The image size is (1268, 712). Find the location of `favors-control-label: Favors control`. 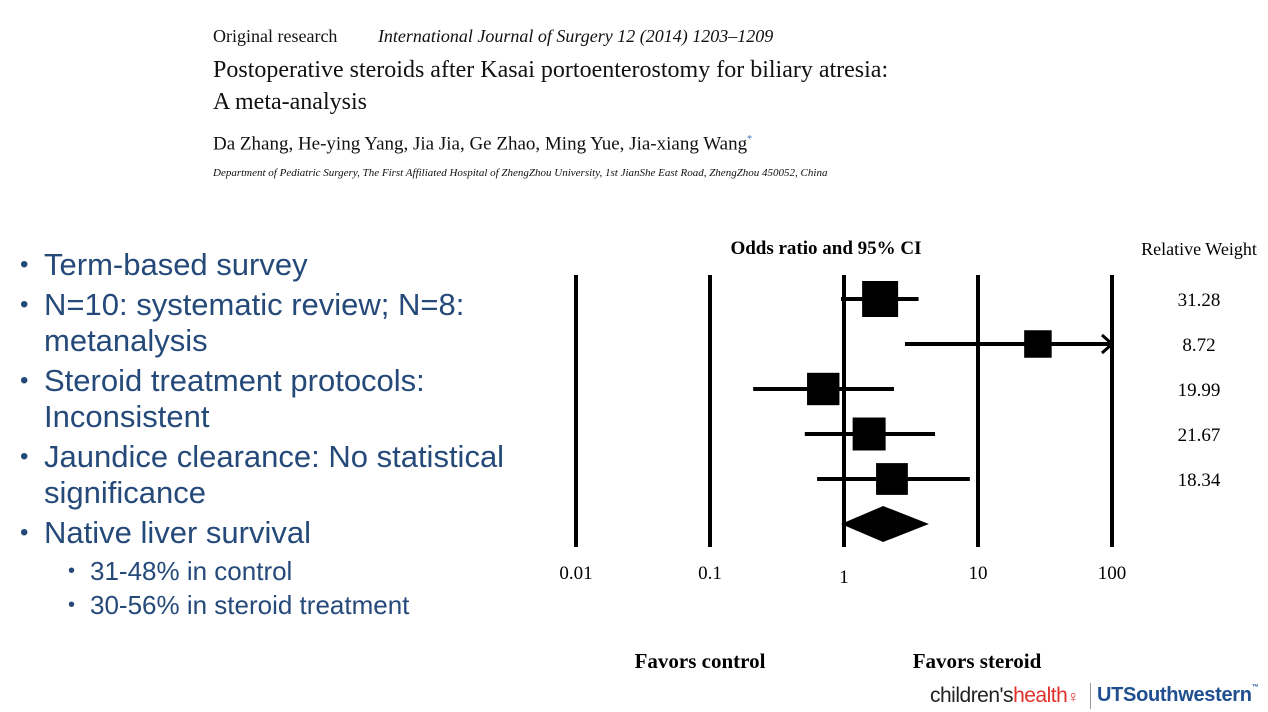

favors-control-label: Favors control is located at coordinates (700, 661).